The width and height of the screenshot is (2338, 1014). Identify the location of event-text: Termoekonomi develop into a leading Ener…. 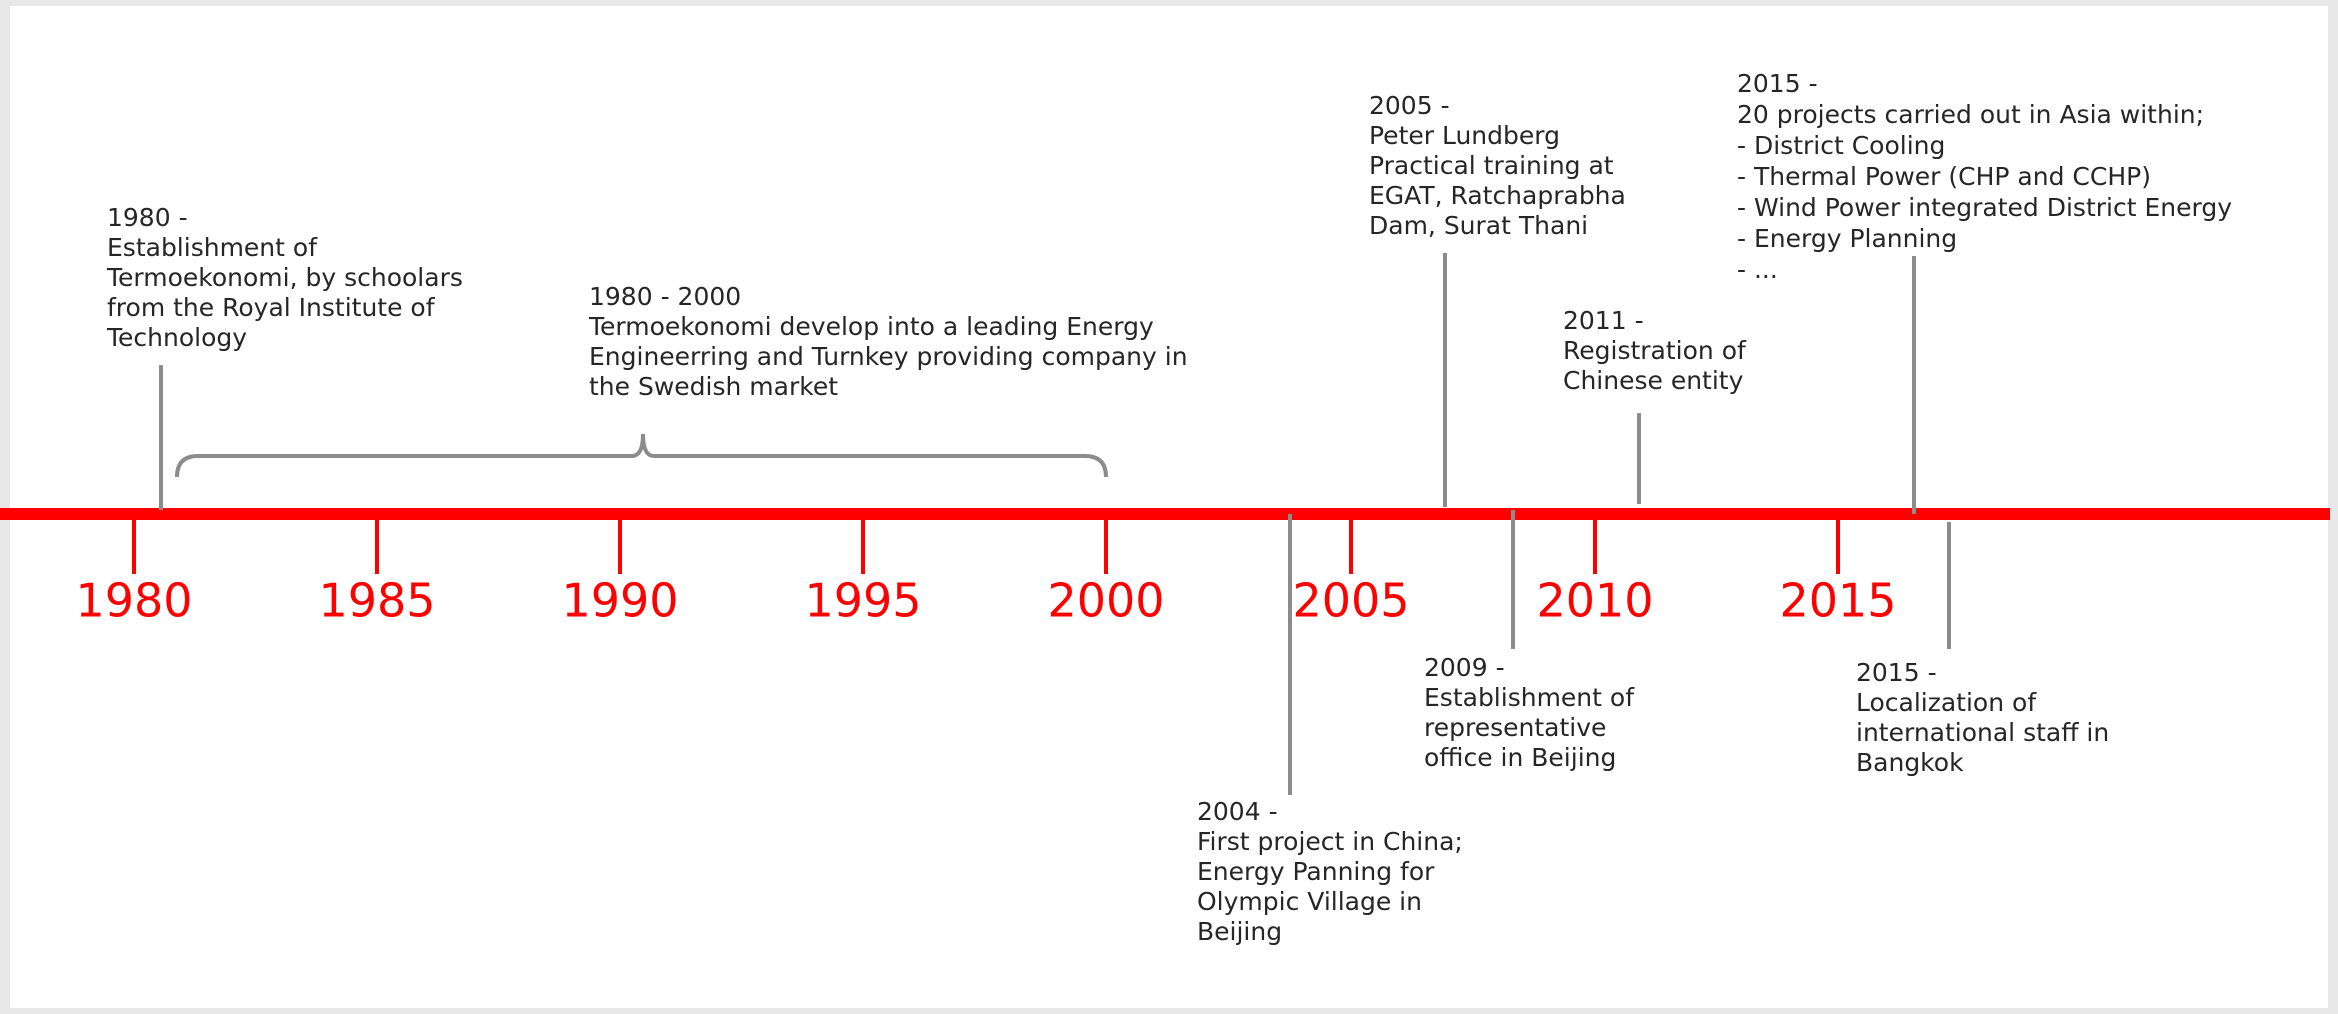
(871, 326).